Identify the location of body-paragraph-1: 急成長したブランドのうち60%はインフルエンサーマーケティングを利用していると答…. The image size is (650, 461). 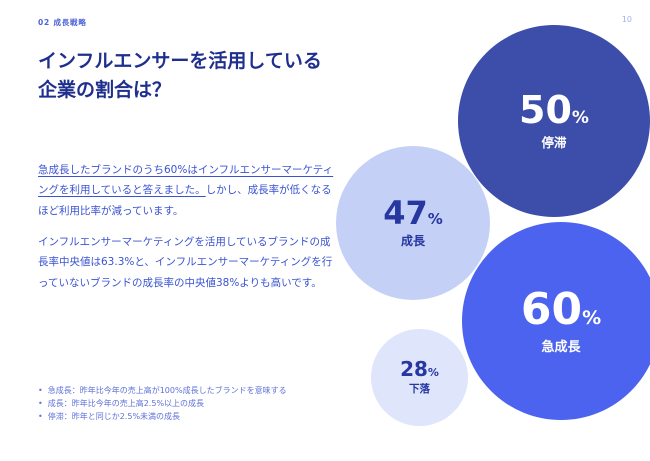
(188, 190).